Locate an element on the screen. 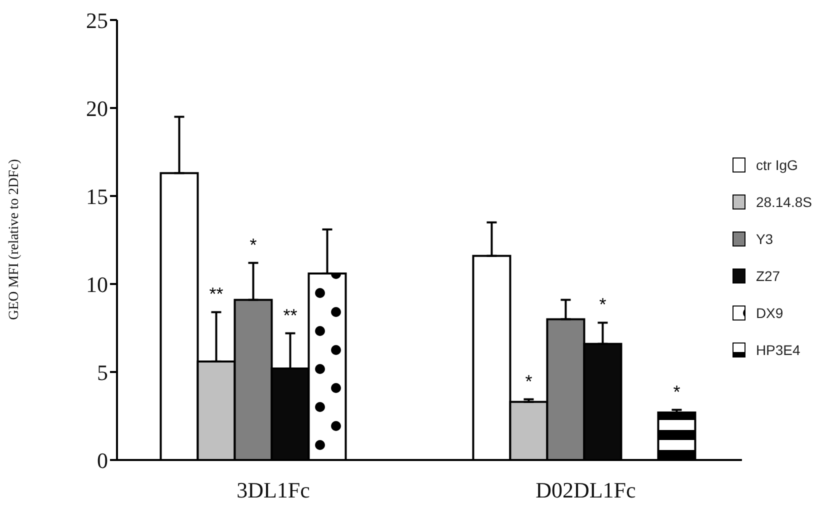 This screenshot has height=515, width=832. x-tick-label: D02DL1Fc is located at coordinates (586, 490).